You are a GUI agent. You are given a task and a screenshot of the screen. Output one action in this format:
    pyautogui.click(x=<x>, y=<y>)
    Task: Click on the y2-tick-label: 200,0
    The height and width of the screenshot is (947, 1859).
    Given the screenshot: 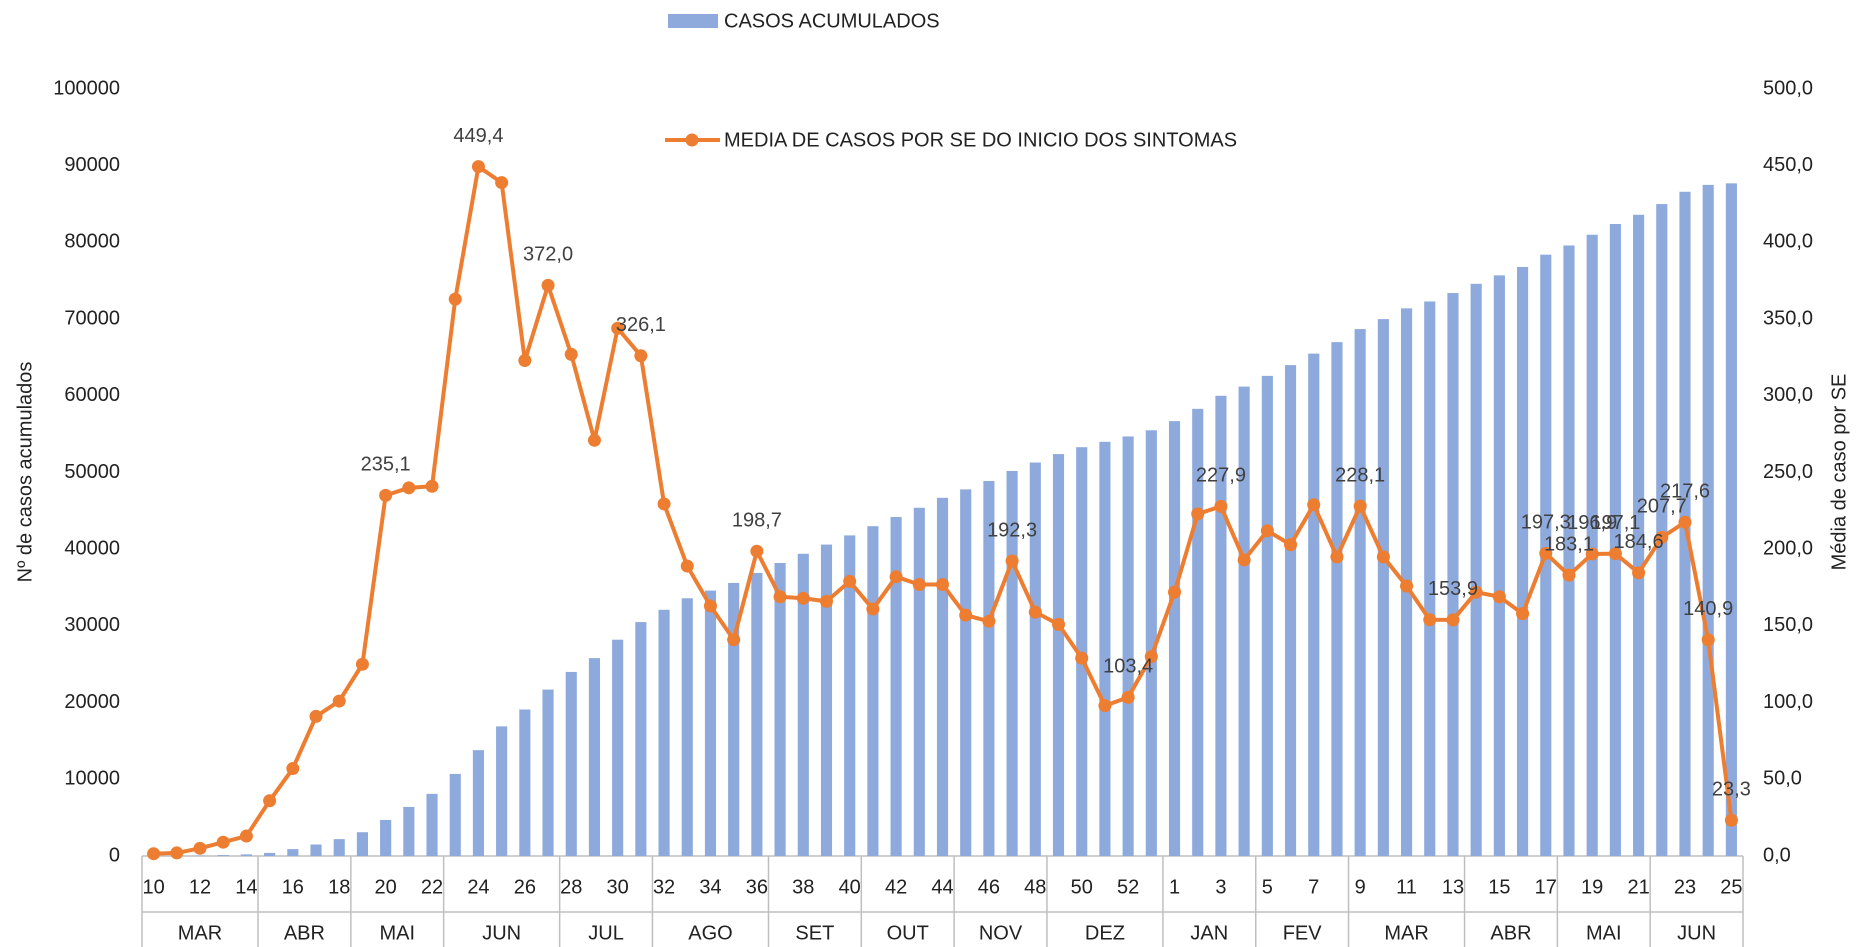 What is the action you would take?
    pyautogui.click(x=1788, y=548)
    